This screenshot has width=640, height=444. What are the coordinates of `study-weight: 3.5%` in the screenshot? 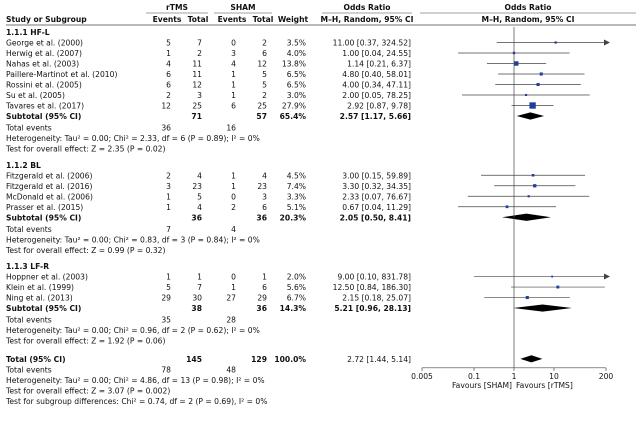 It's located at (296, 43).